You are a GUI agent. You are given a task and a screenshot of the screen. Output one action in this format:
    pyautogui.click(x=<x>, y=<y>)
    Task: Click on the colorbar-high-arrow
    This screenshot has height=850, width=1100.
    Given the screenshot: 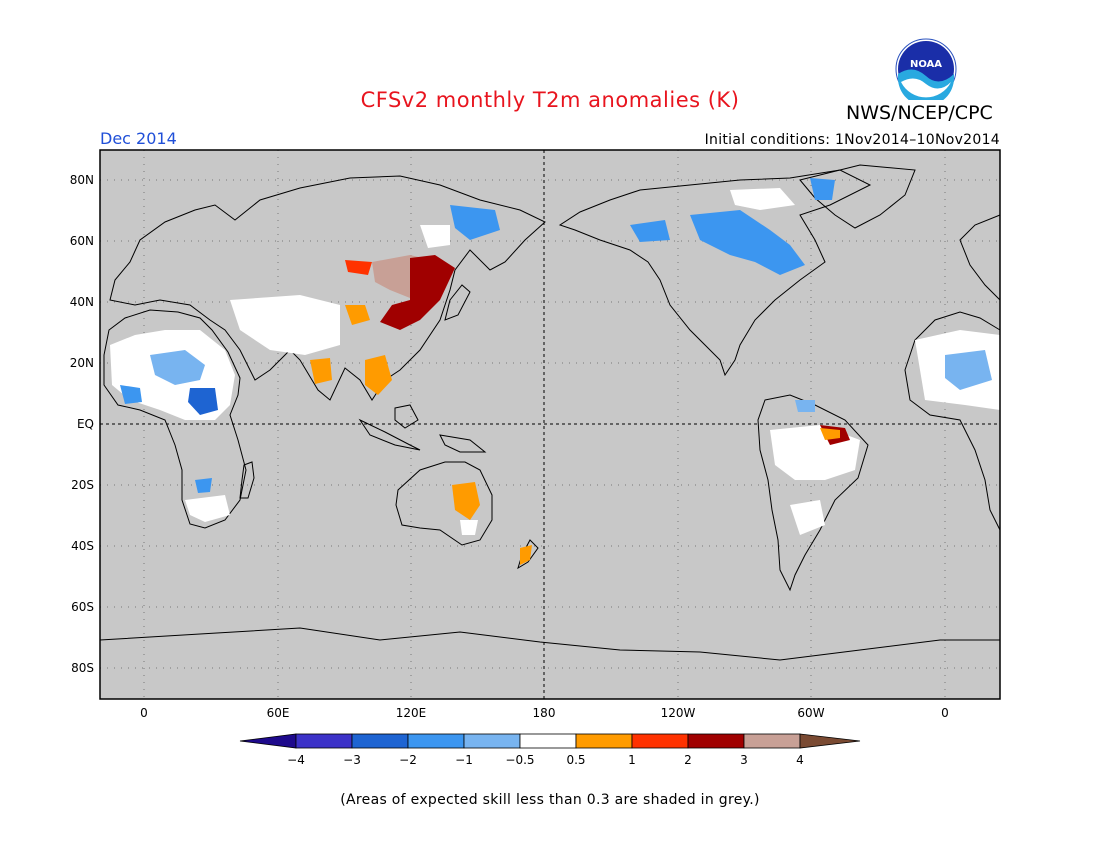 What is the action you would take?
    pyautogui.click(x=830, y=741)
    